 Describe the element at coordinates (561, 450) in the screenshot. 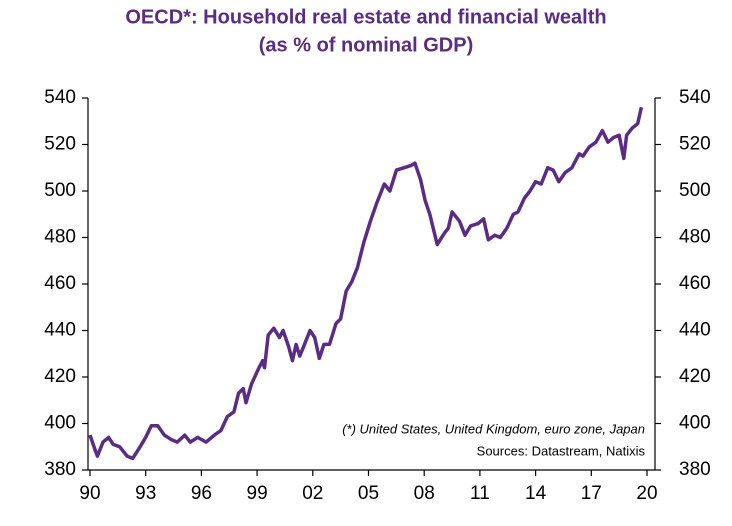

I see `source-note: Sources: Datastream, Natixis` at that location.